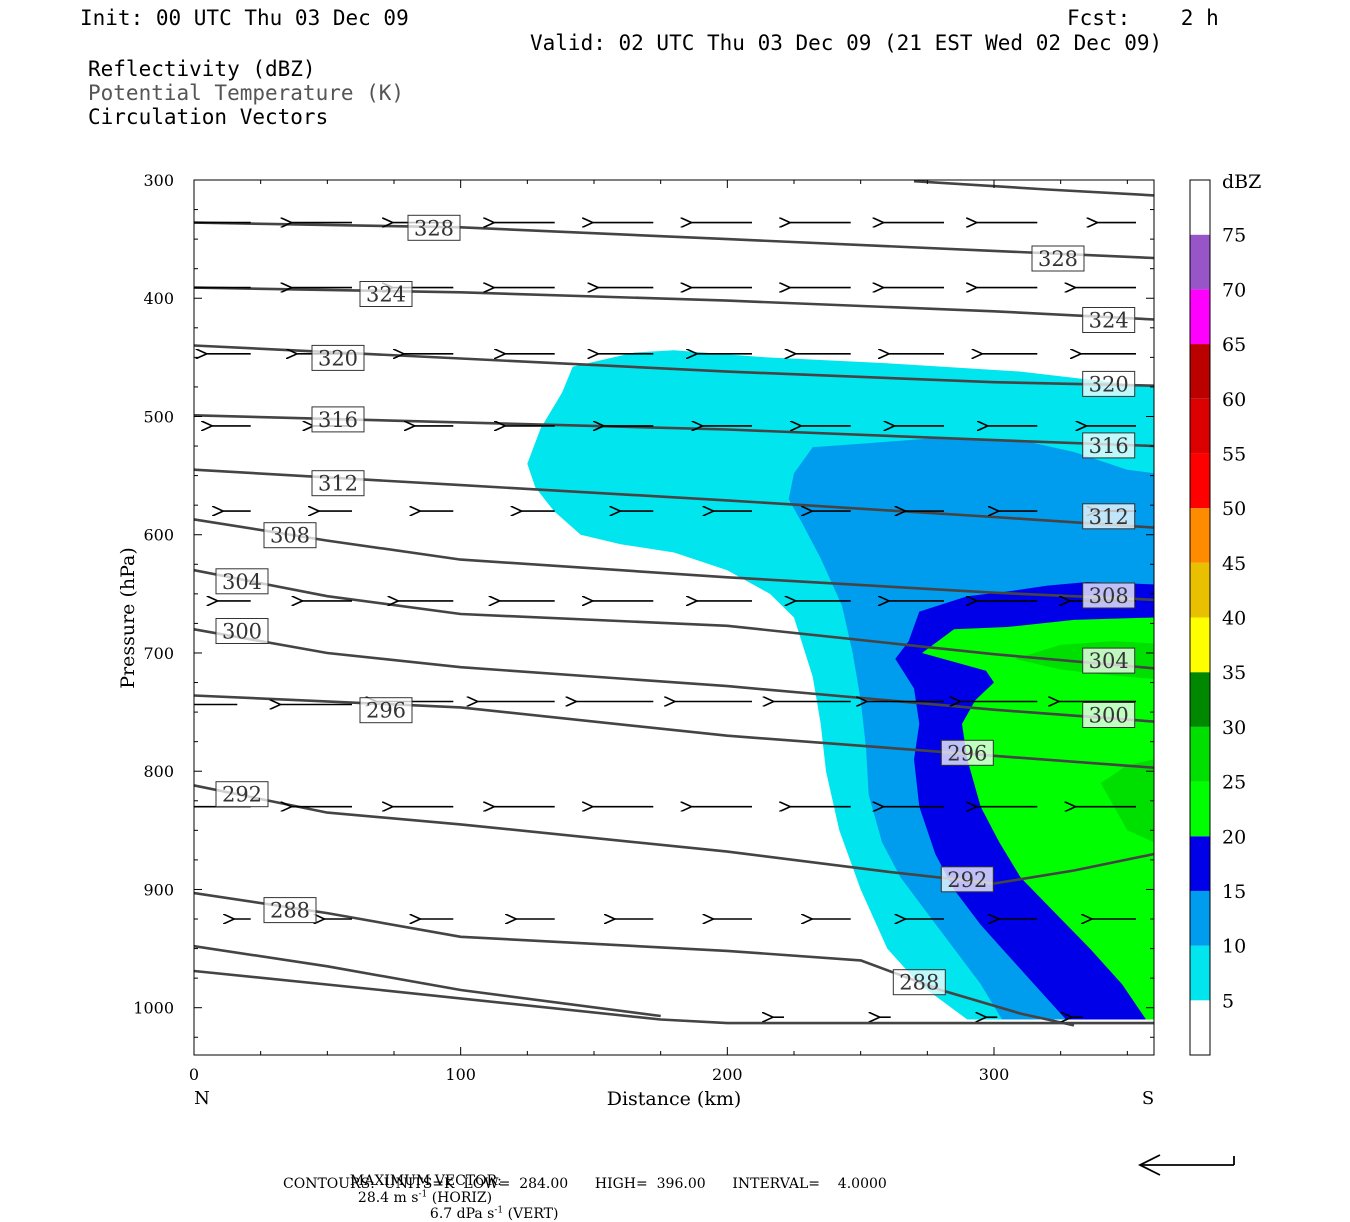  Describe the element at coordinates (423, 1194) in the screenshot. I see `max-vector-horiz-exponent: -1` at that location.